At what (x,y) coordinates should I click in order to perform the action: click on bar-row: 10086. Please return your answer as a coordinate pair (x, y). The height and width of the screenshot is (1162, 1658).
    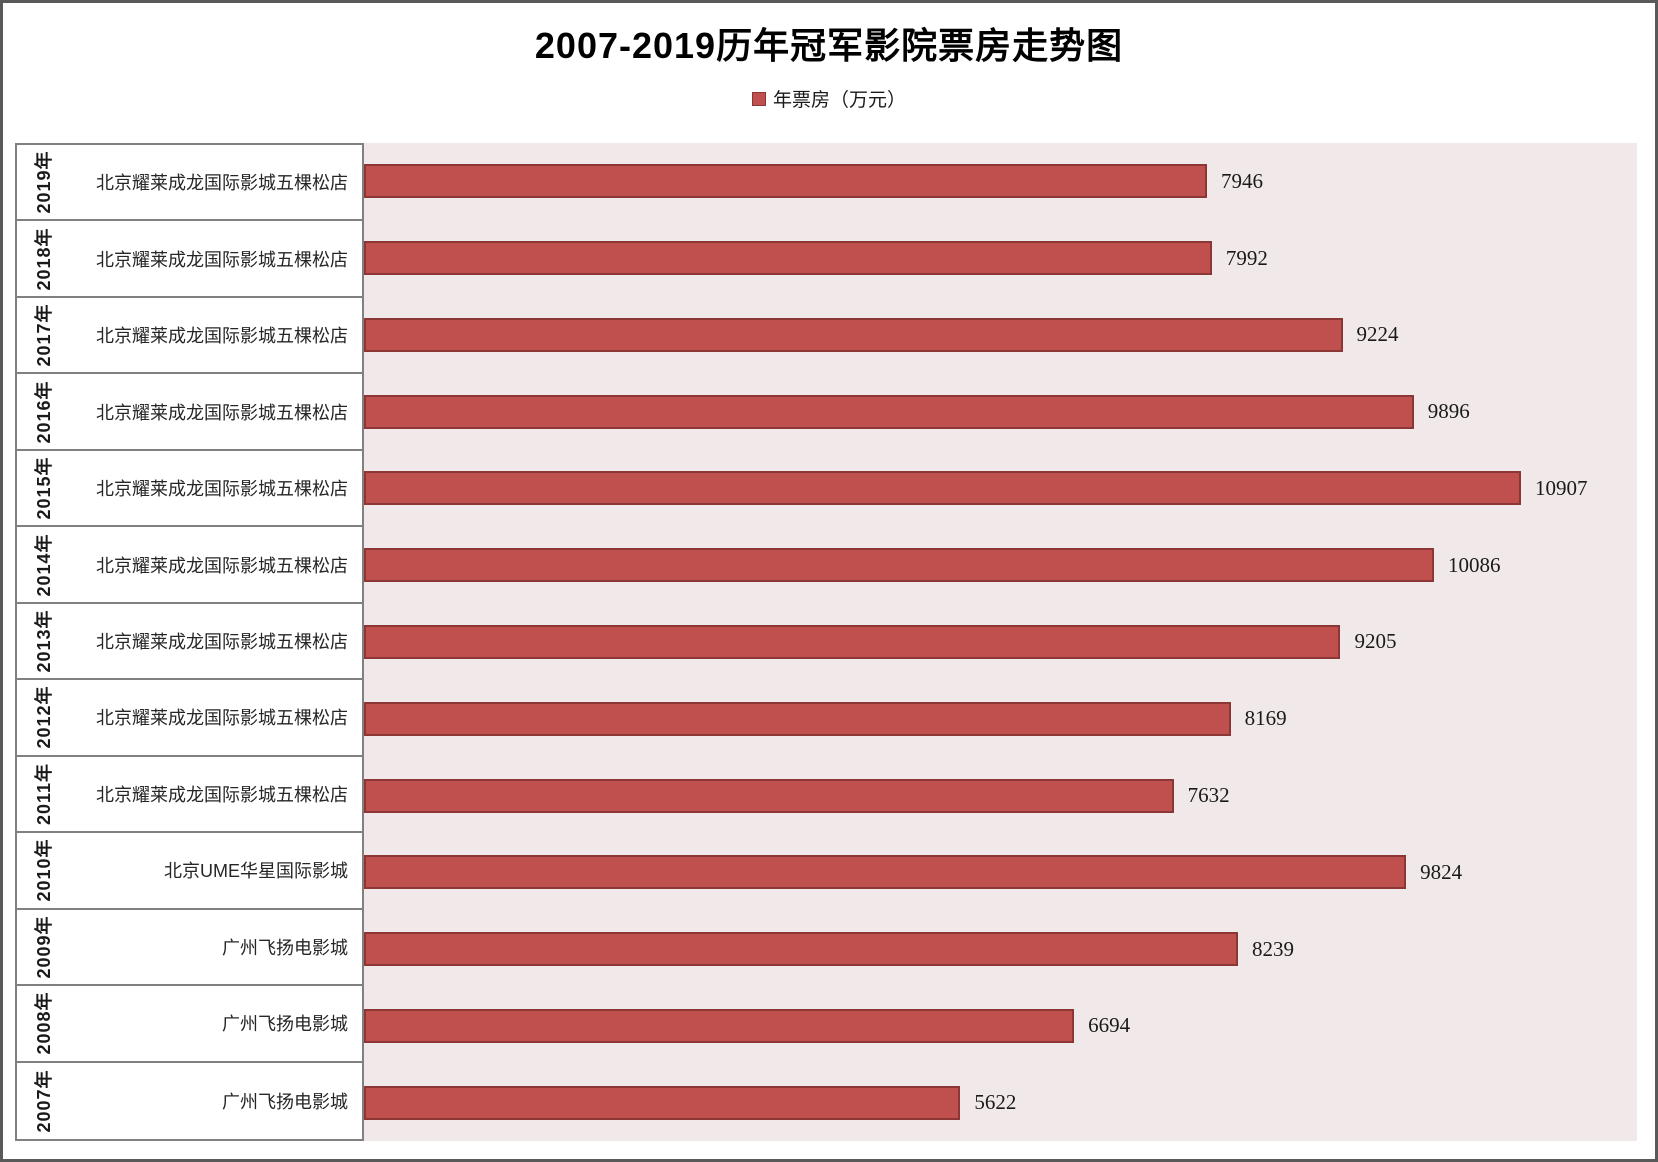
    Looking at the image, I should click on (1000, 565).